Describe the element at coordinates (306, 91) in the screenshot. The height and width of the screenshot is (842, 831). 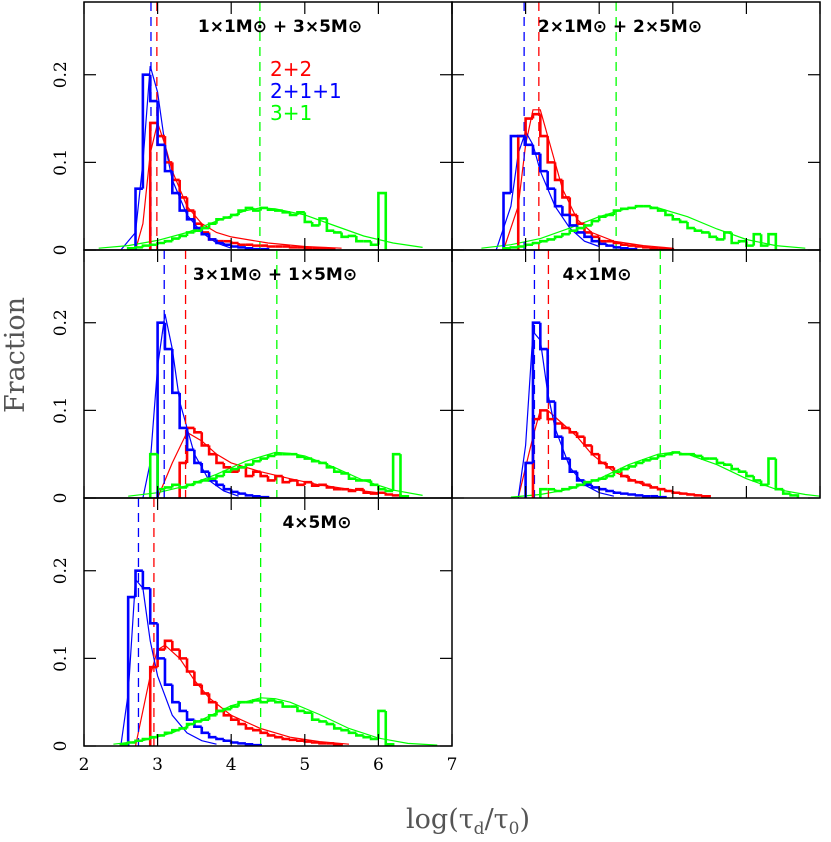
I see `legend-entry: 2+1+1` at that location.